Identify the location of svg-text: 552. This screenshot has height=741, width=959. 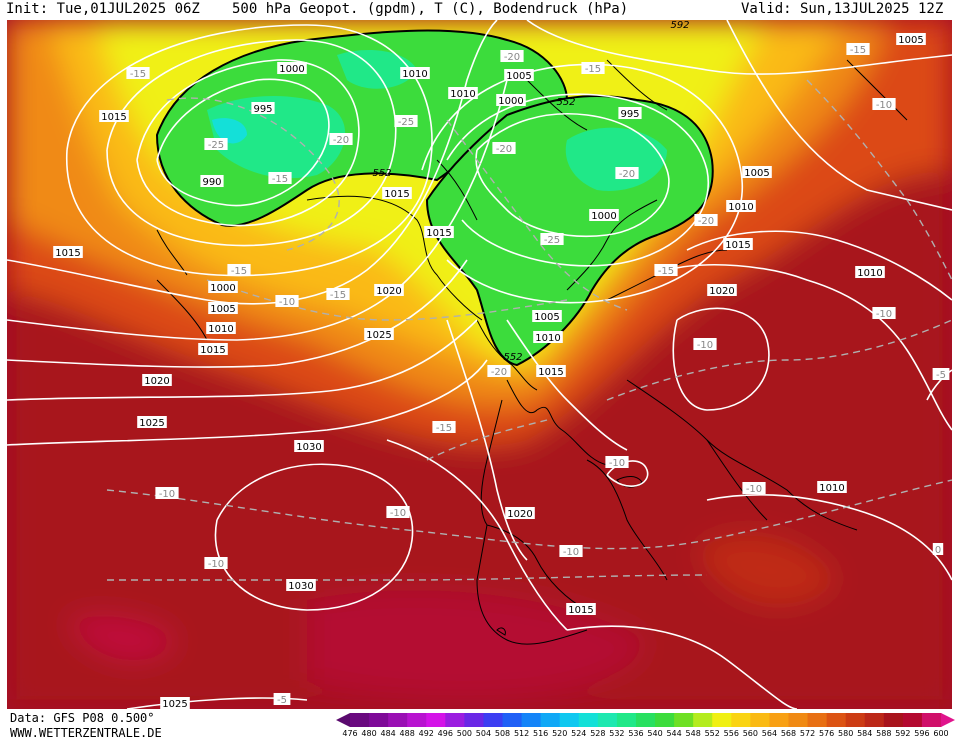
(512, 357).